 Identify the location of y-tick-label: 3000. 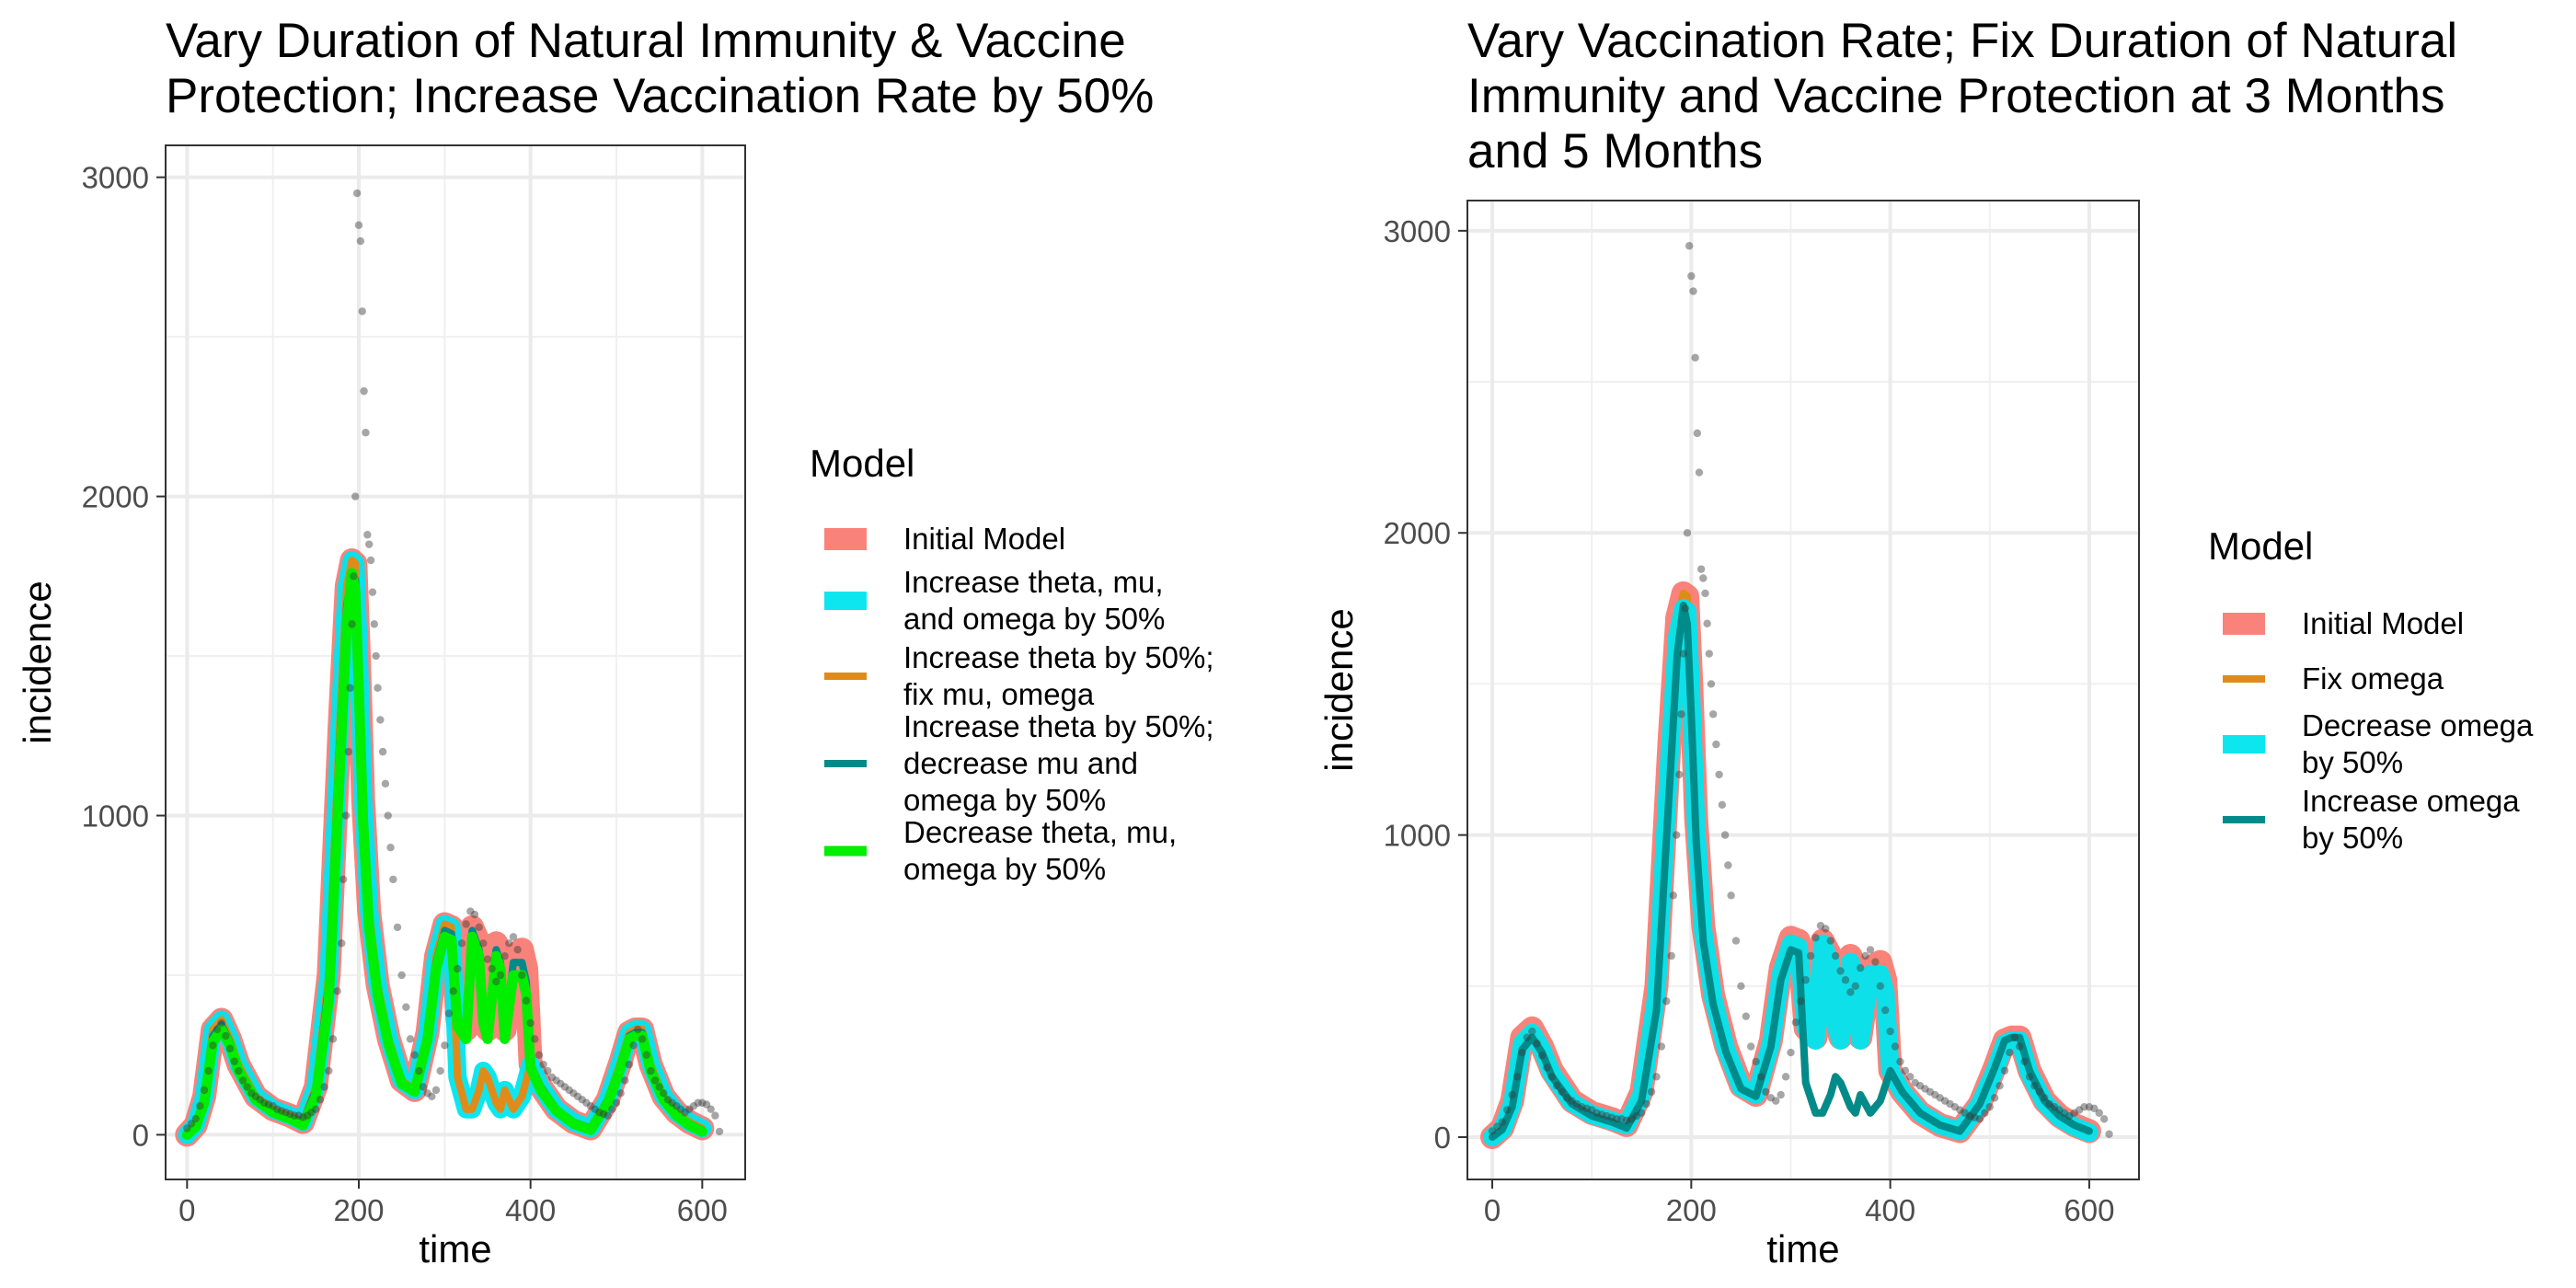
(115, 178).